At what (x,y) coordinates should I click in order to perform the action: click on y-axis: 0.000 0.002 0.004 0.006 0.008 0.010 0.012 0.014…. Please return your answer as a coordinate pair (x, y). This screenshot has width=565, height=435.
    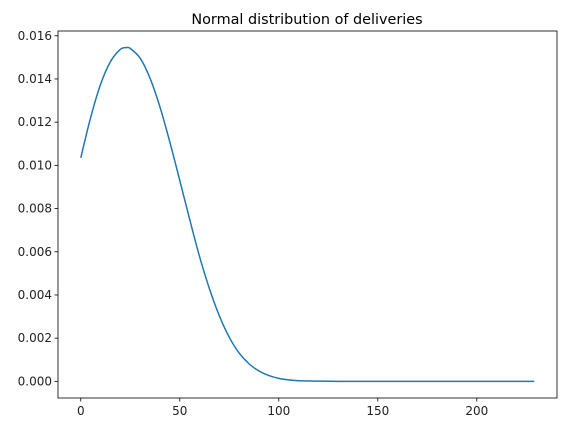
    Looking at the image, I should click on (38, 208).